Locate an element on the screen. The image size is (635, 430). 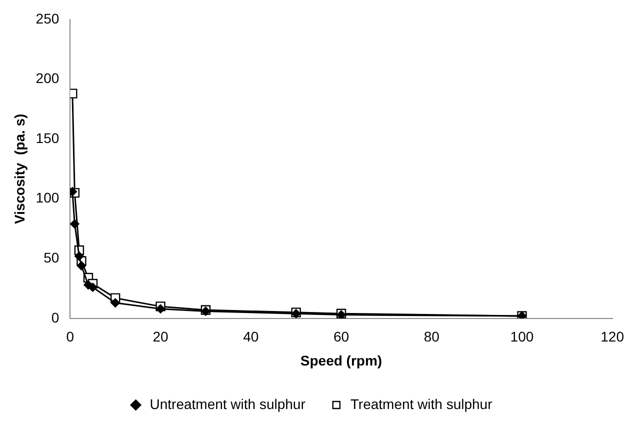
y-tick-label: 50 is located at coordinates (52, 257).